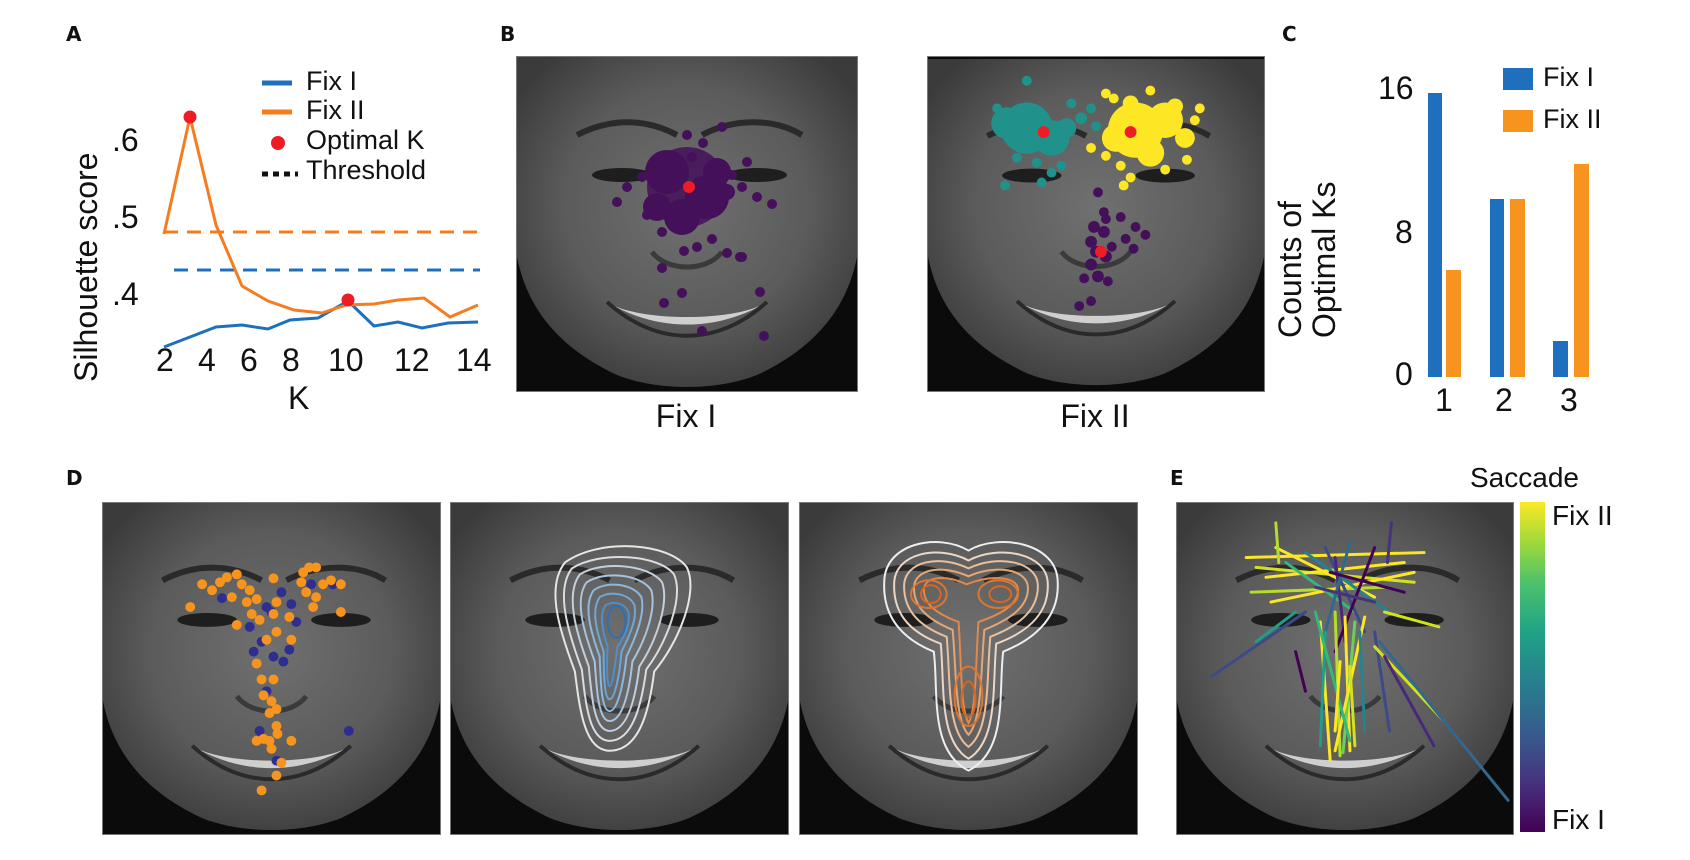 This screenshot has height=860, width=1690. Describe the element at coordinates (1582, 515) in the screenshot. I see `e-colorbar-top-label: Fix II` at that location.